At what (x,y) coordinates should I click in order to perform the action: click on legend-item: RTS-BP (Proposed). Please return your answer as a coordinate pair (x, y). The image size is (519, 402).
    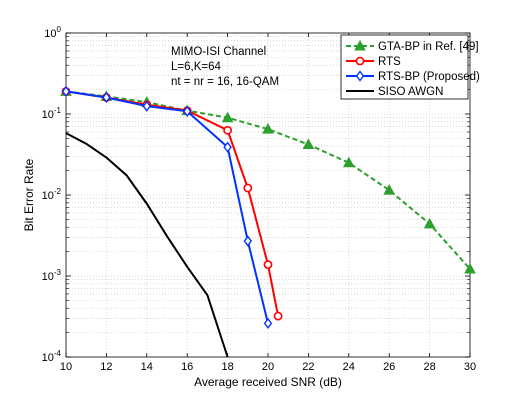
    Looking at the image, I should click on (413, 76).